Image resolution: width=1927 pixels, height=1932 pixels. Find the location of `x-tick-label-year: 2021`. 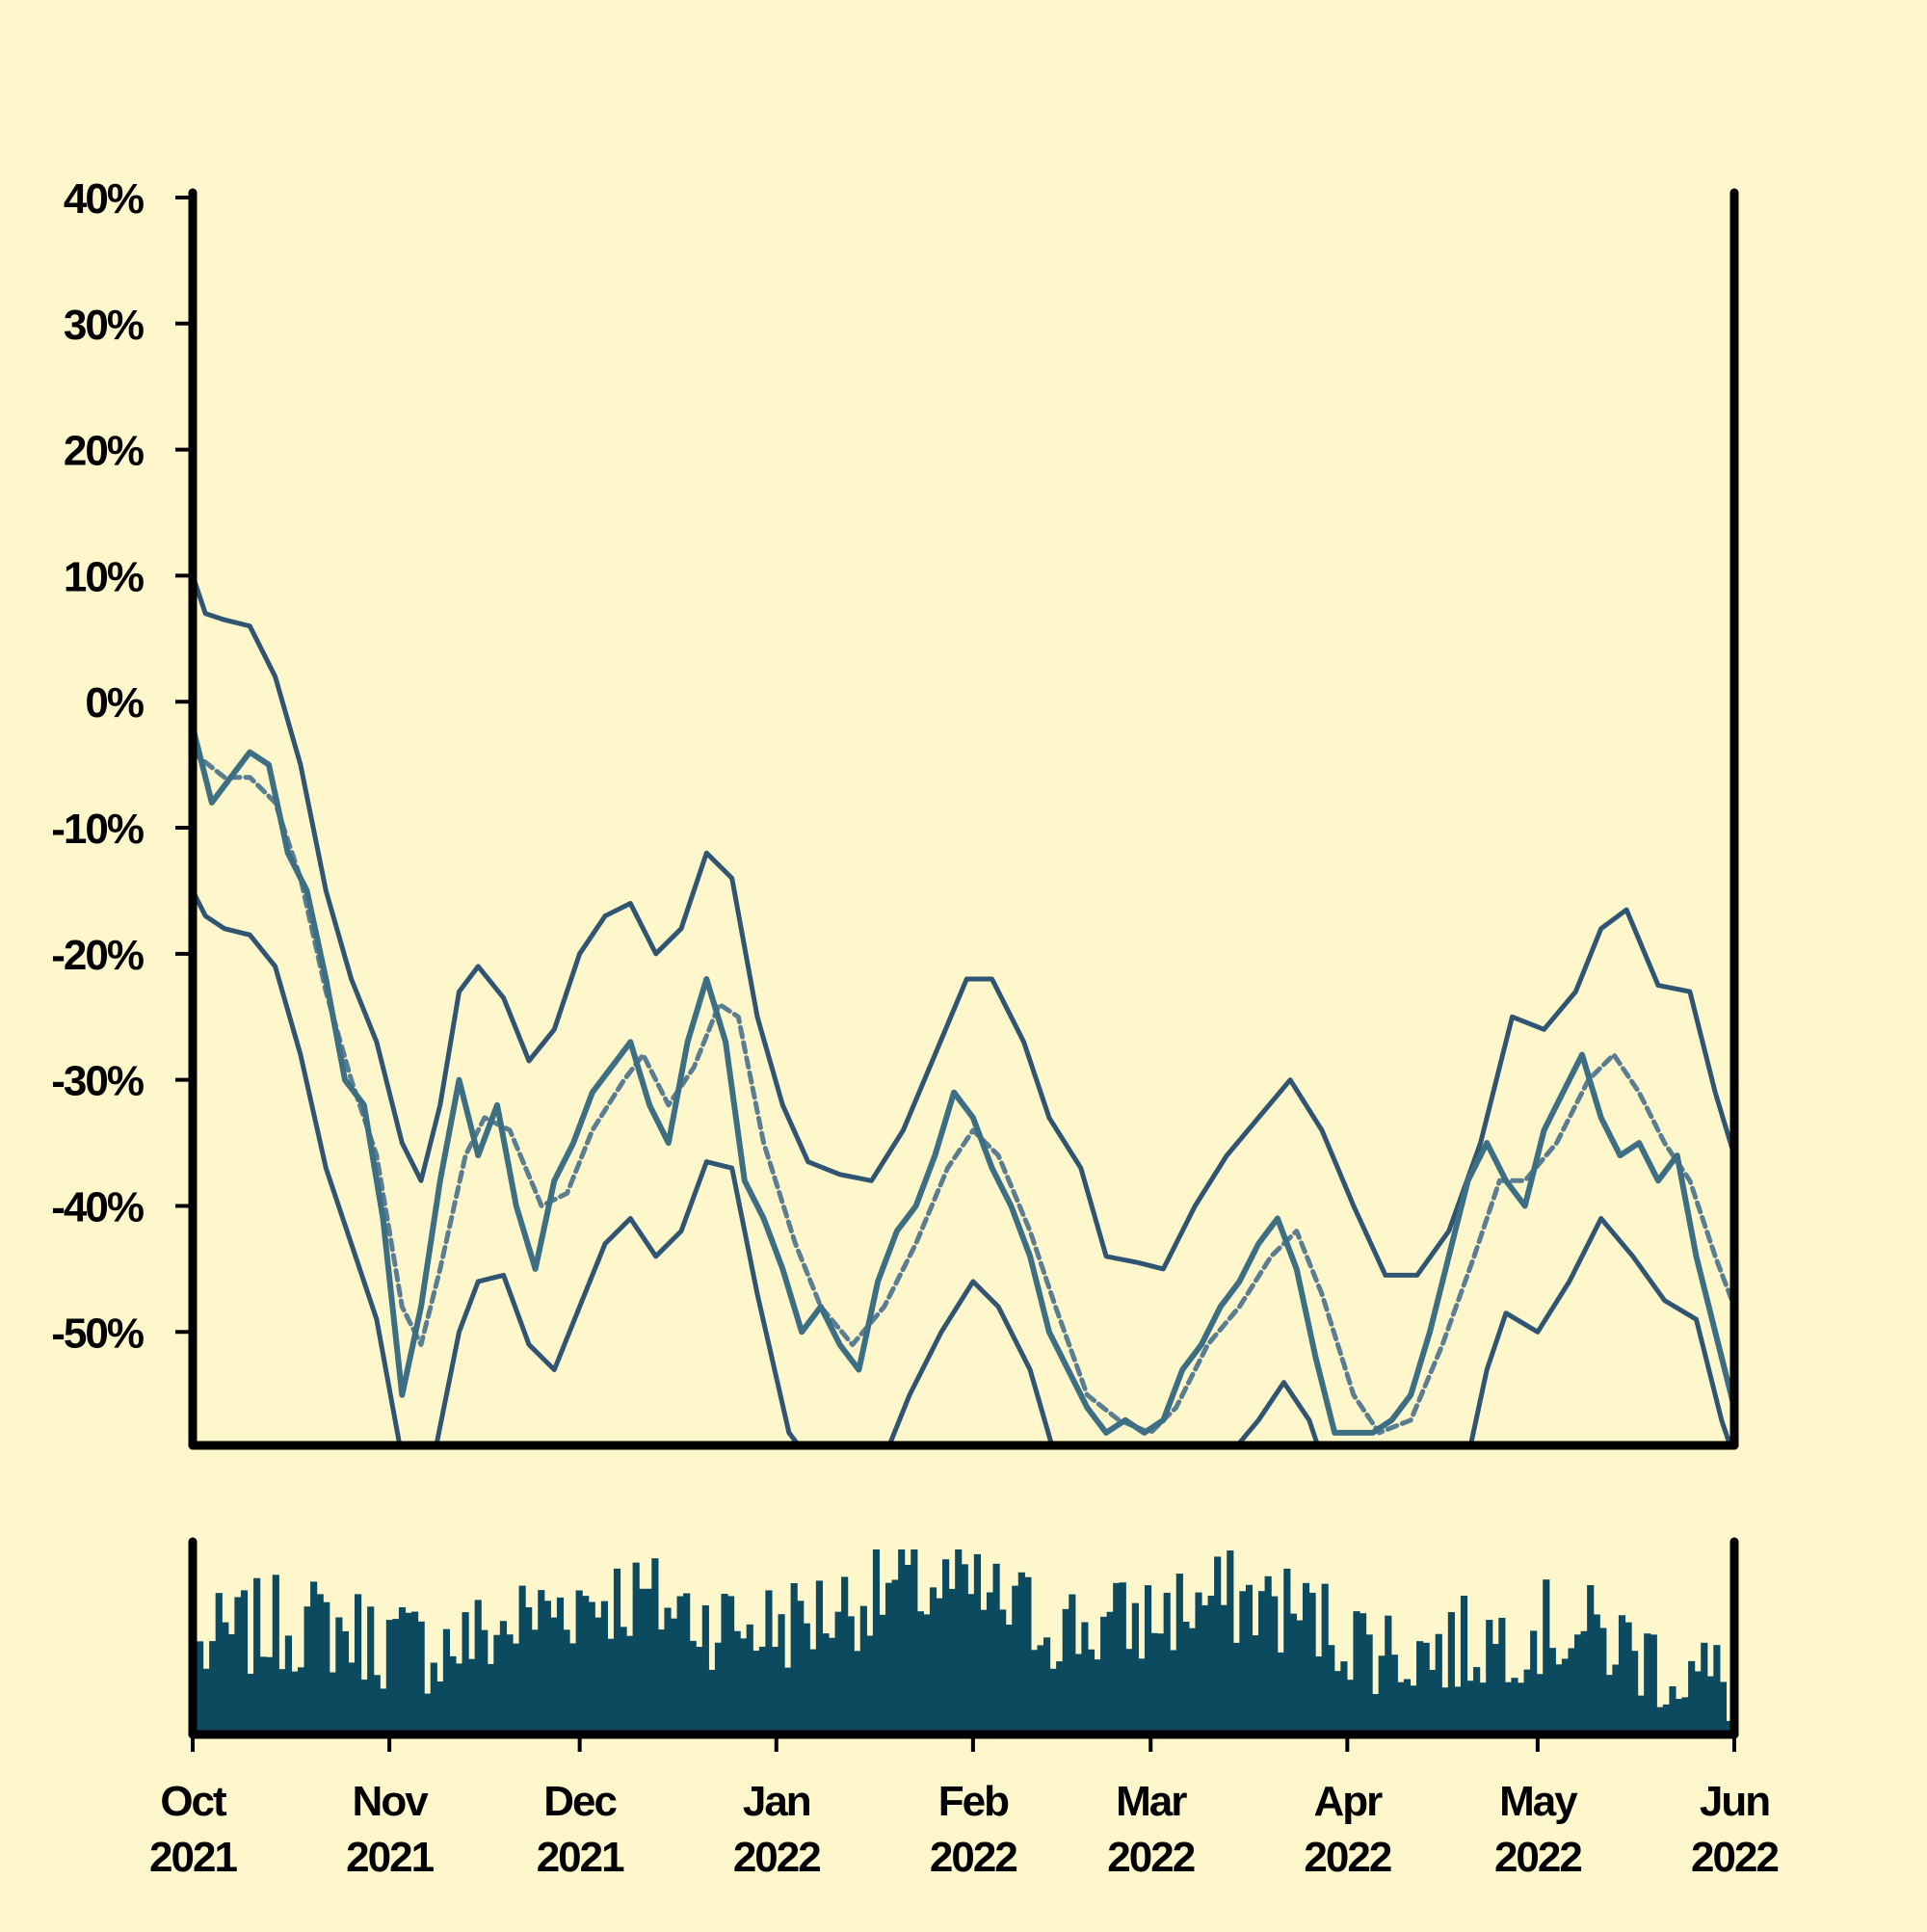

x-tick-label-year: 2021 is located at coordinates (390, 1857).